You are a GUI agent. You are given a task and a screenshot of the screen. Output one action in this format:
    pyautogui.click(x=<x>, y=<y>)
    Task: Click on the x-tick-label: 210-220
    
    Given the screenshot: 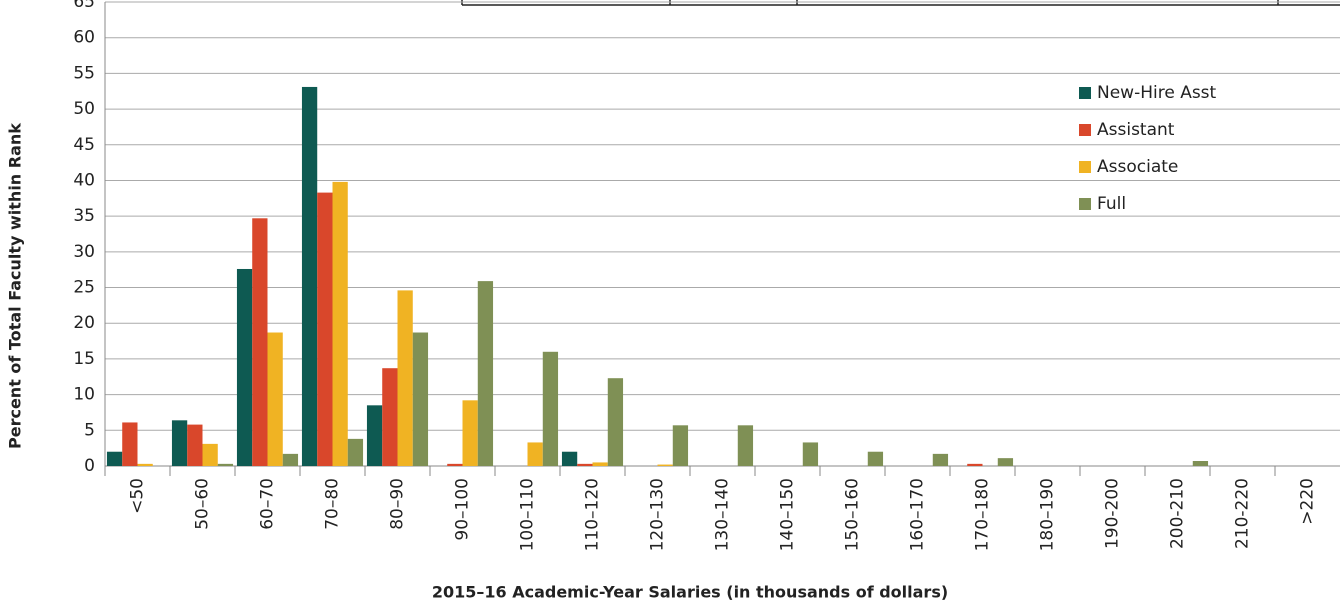 What is the action you would take?
    pyautogui.click(x=1243, y=513)
    